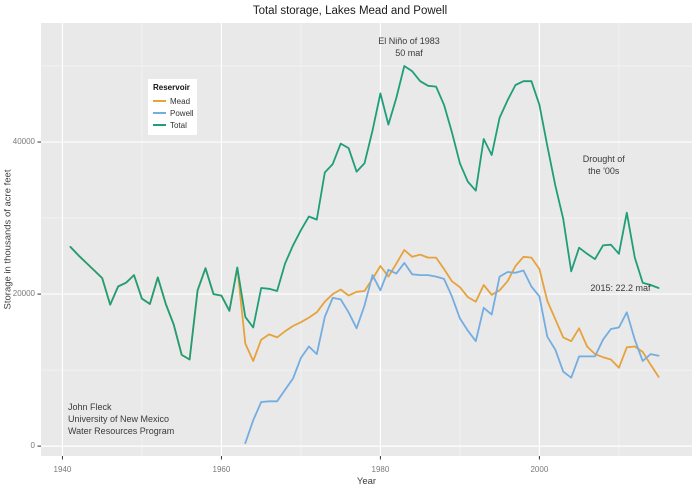 The width and height of the screenshot is (700, 491). Describe the element at coordinates (171, 87) in the screenshot. I see `legend-title: Reservoir` at that location.